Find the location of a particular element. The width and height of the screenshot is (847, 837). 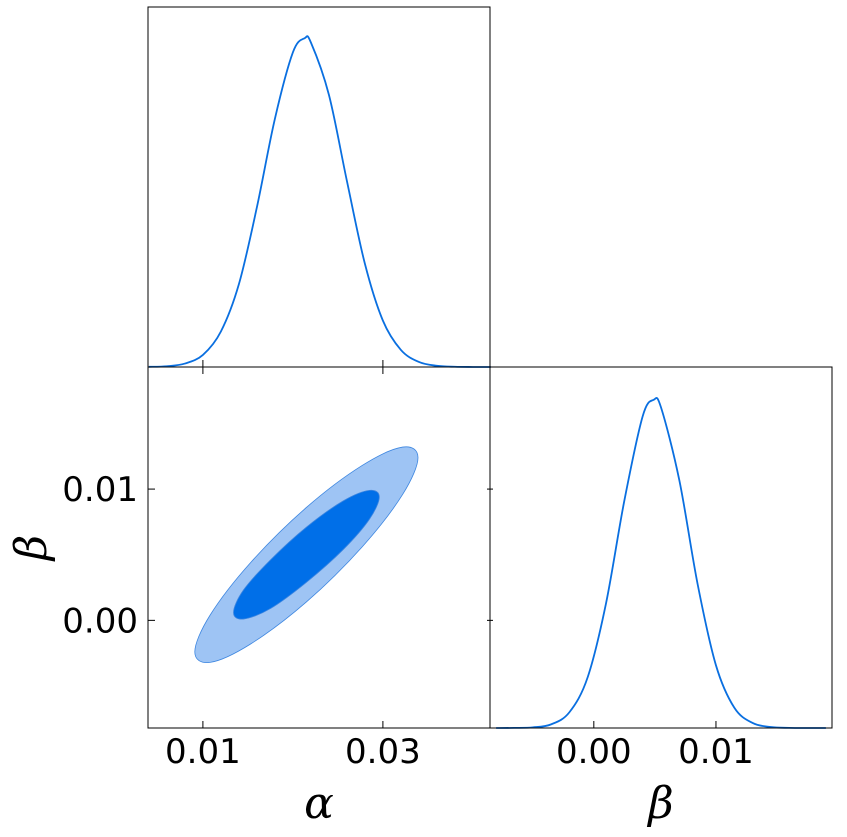

contour is located at coordinates (306, 554).